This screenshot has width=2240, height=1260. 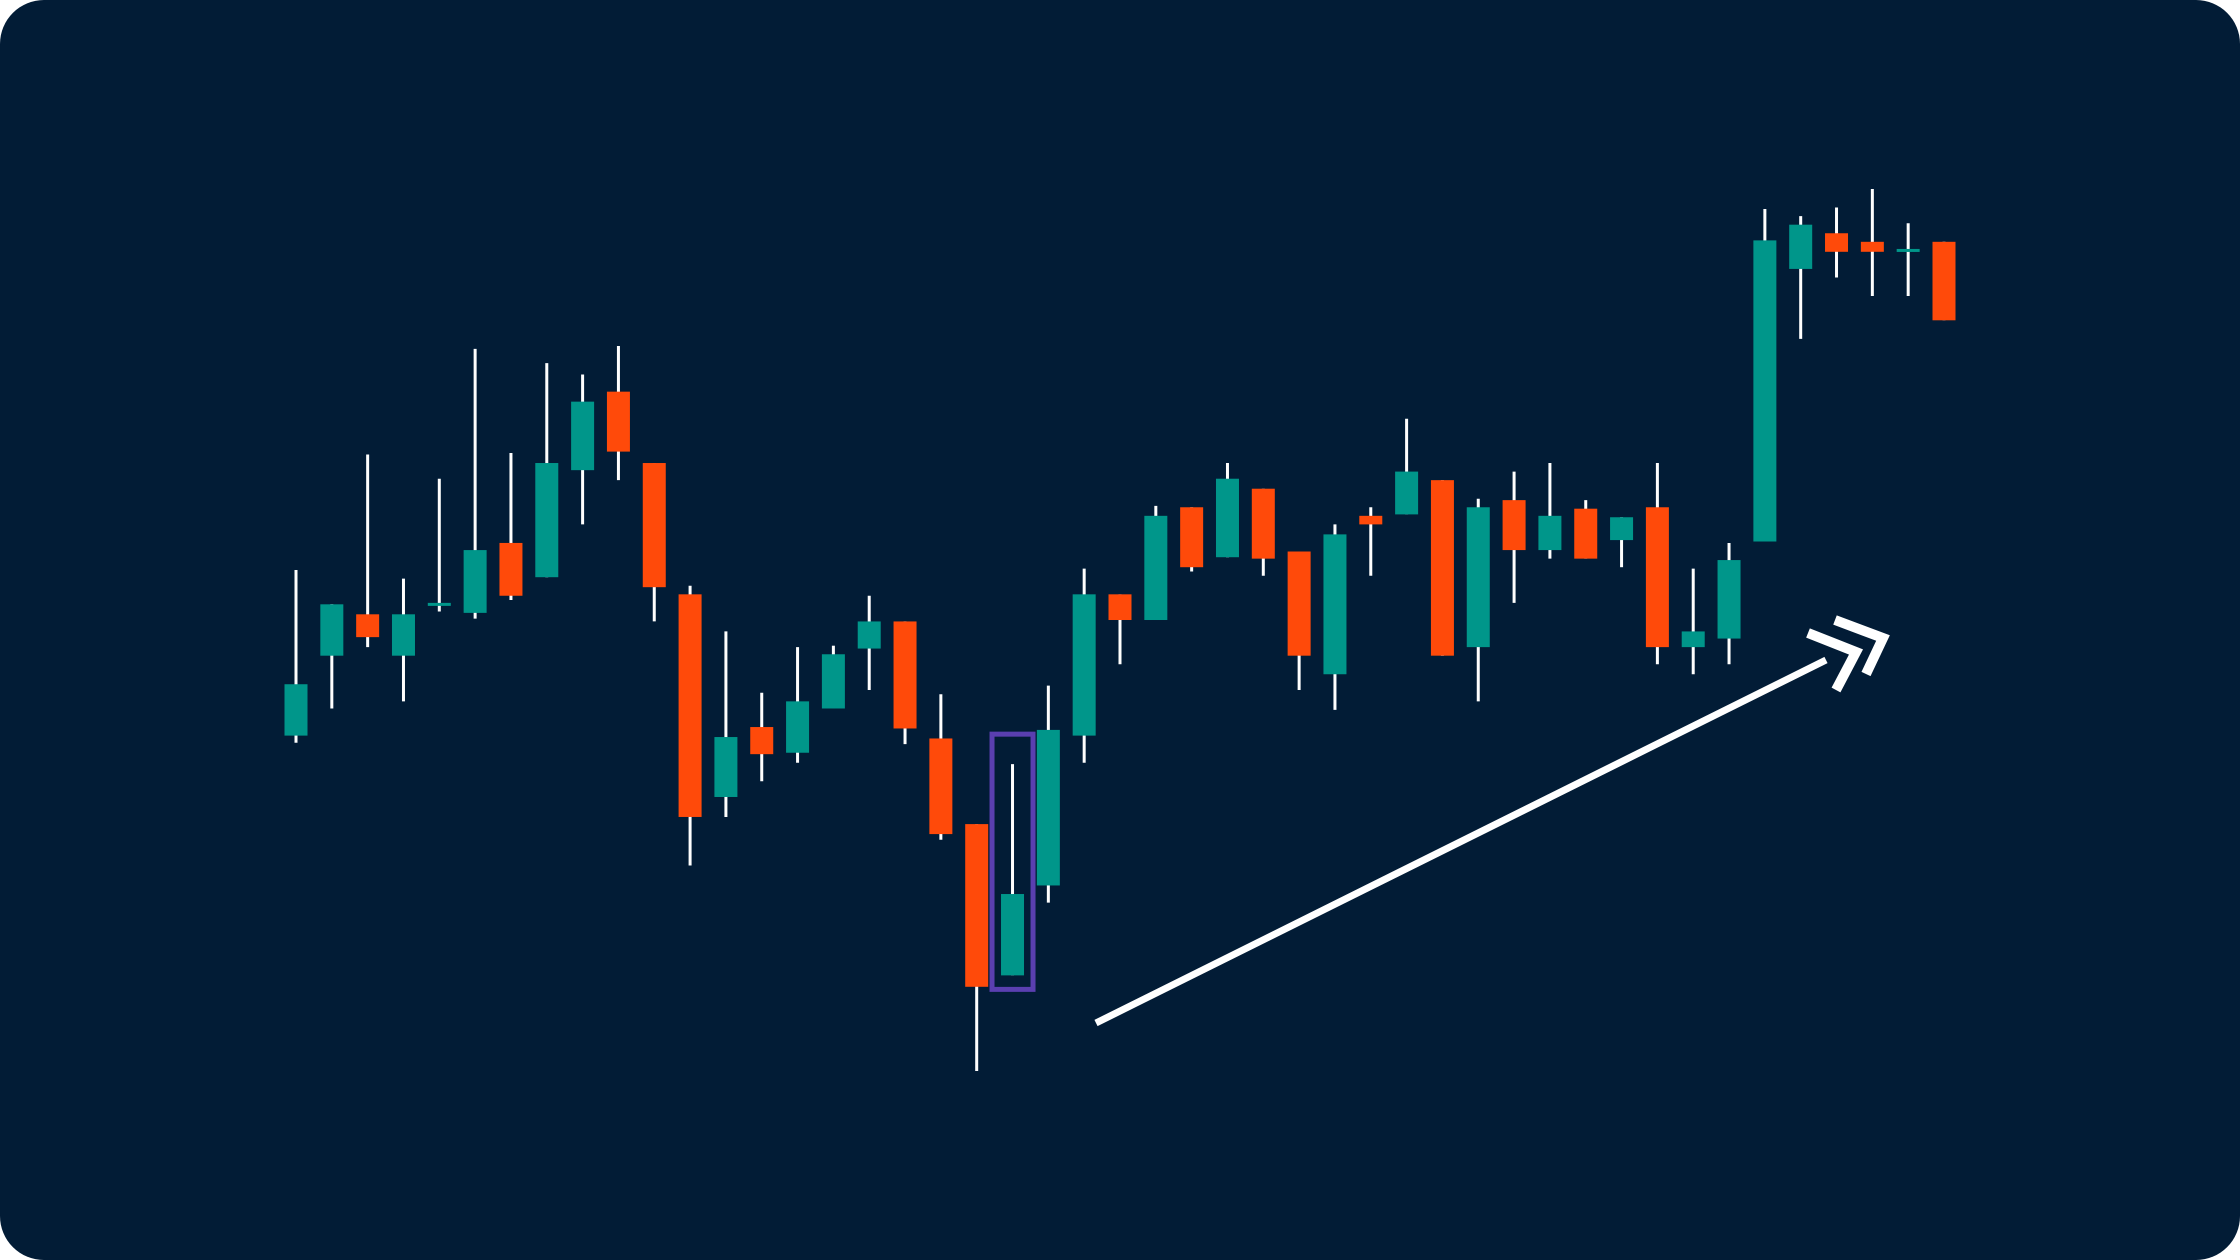 I want to click on trend-arrow, so click(x=1492, y=821).